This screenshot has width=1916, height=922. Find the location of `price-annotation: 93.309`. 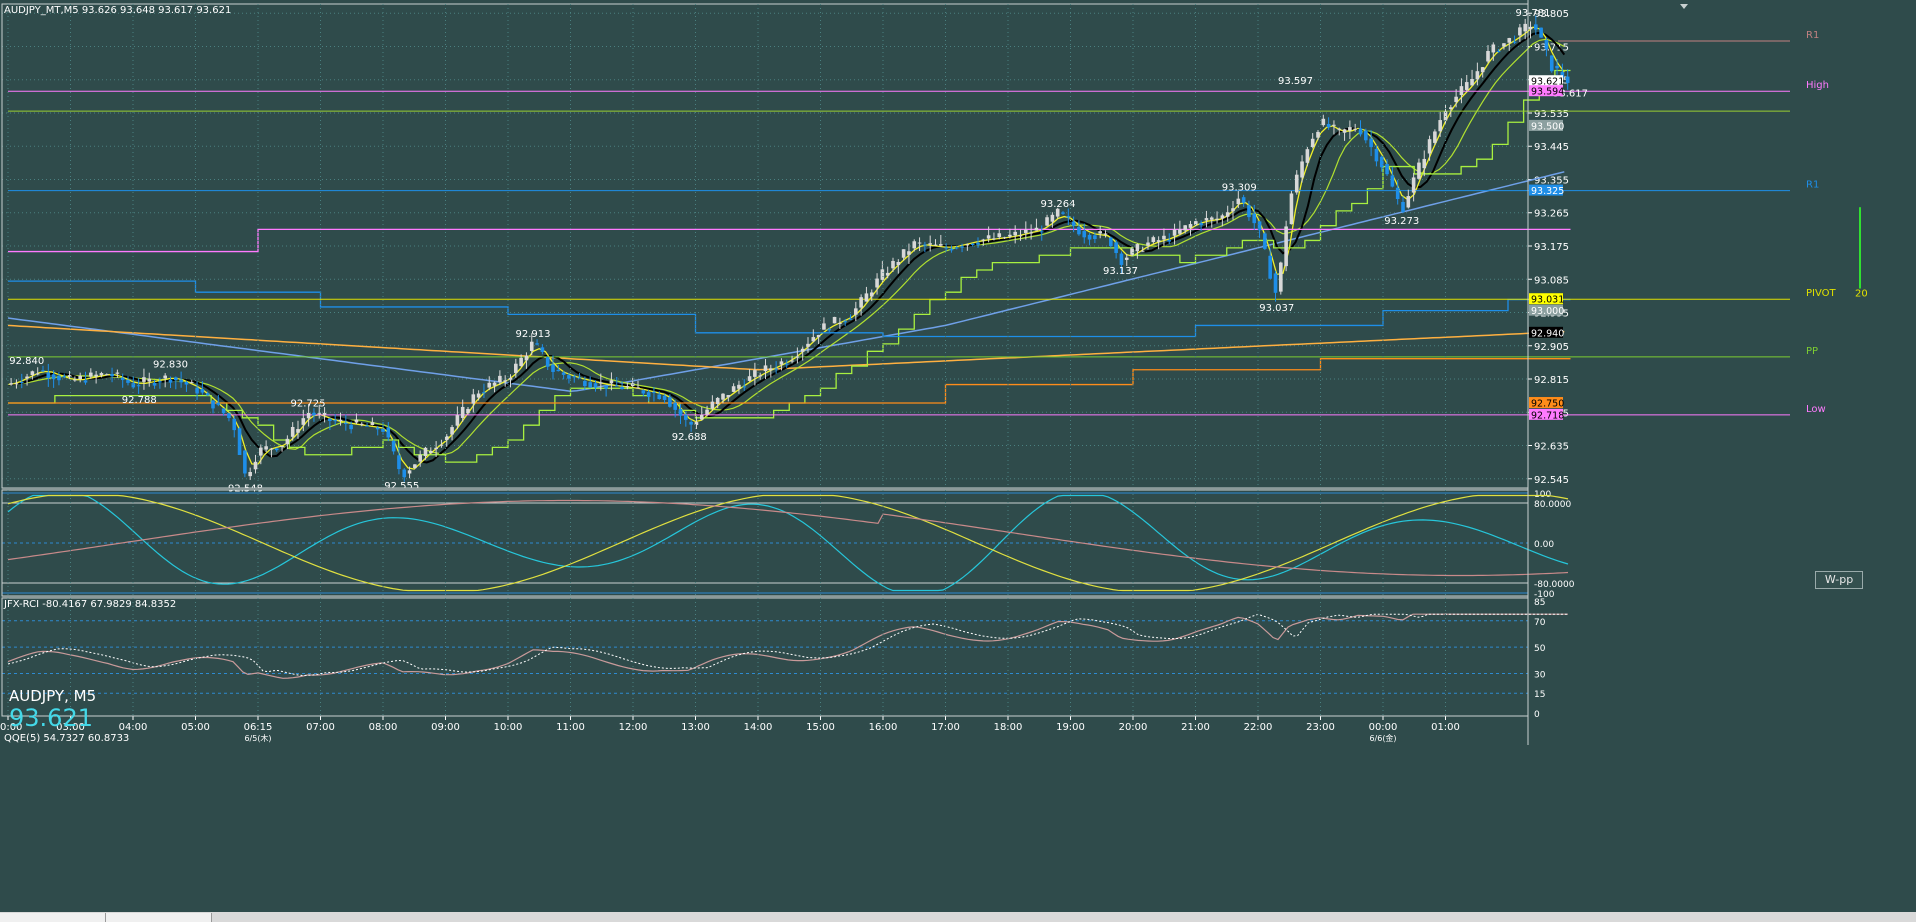

price-annotation: 93.309 is located at coordinates (1239, 187).